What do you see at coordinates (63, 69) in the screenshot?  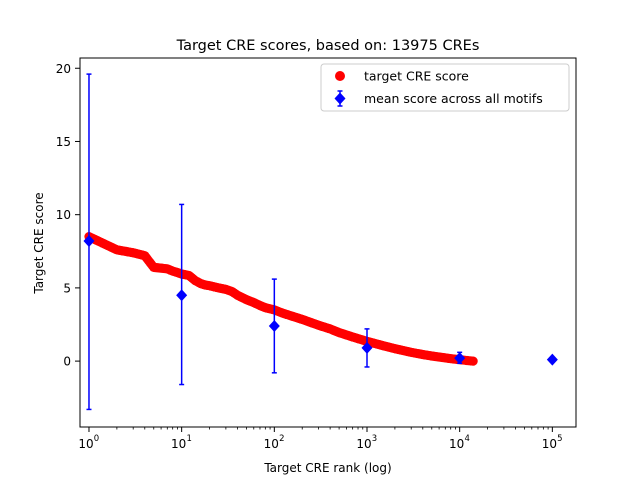 I see `y-tick-label-4: 20` at bounding box center [63, 69].